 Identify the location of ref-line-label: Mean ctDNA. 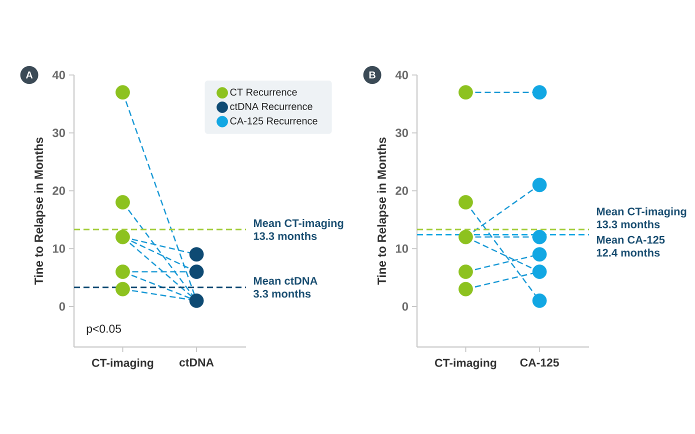
(286, 281).